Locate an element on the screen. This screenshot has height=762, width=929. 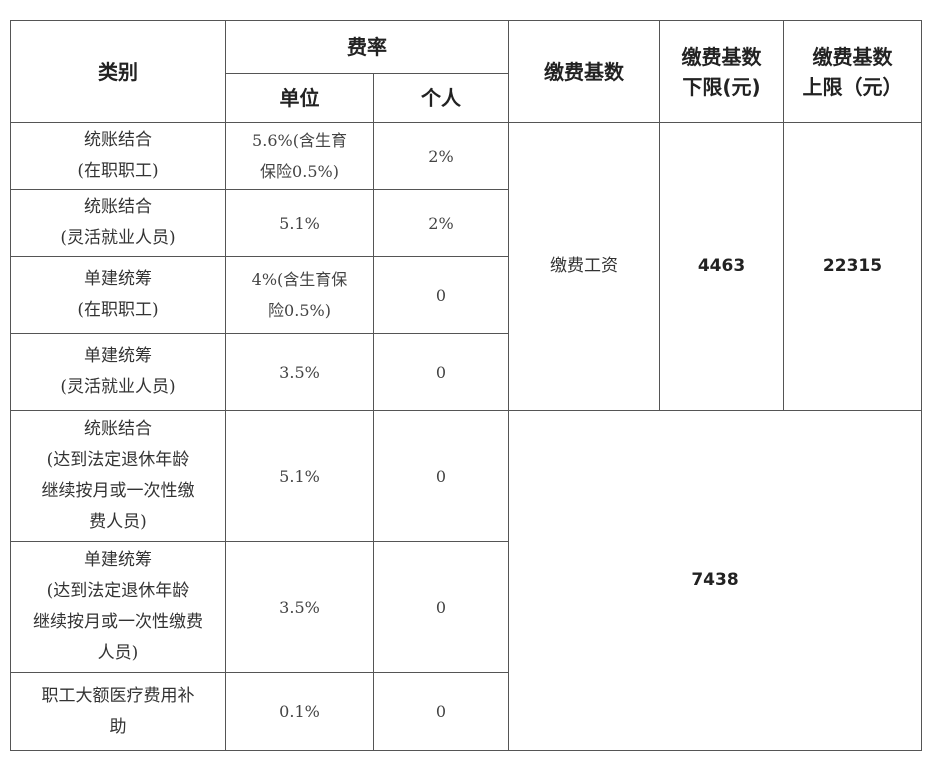
header-individual: 个人 is located at coordinates (441, 98).